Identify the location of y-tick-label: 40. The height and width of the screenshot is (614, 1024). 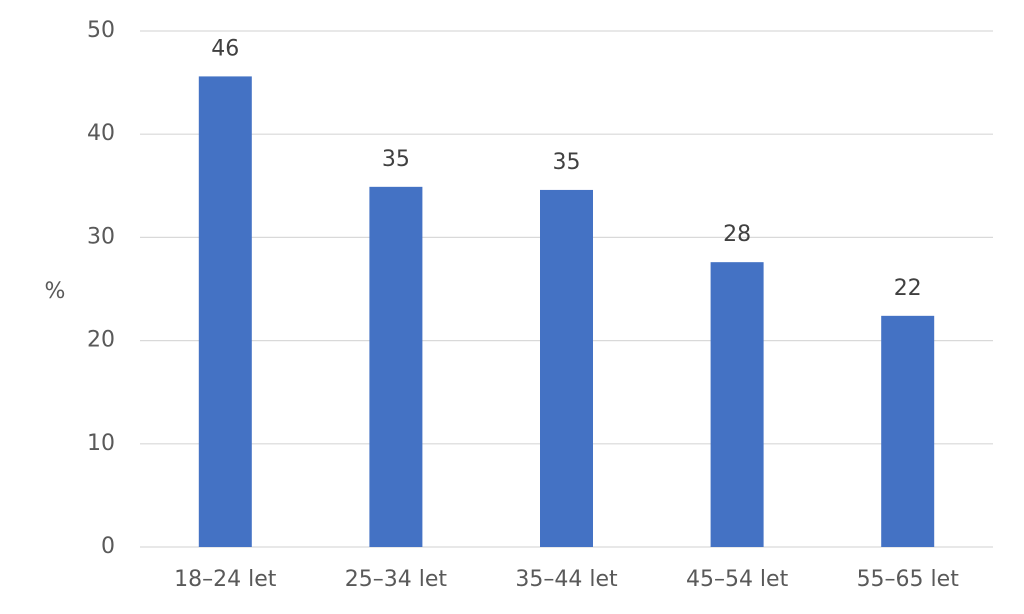
(101, 133).